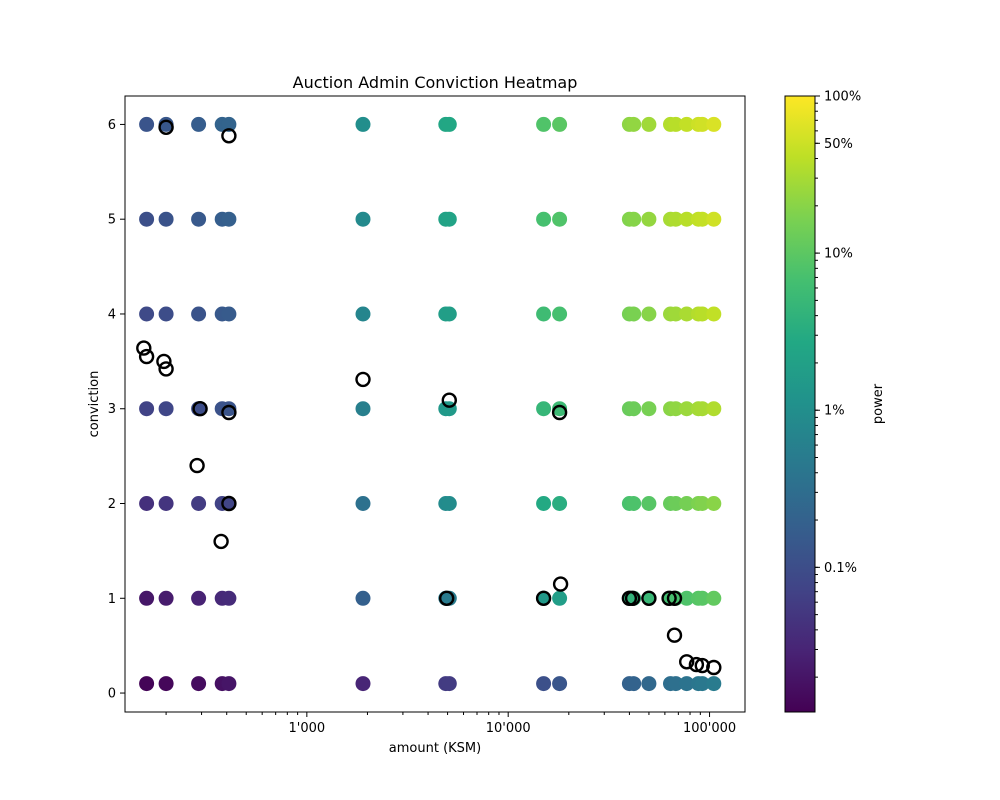  I want to click on colorbar-tick-label: 0.1%, so click(840, 568).